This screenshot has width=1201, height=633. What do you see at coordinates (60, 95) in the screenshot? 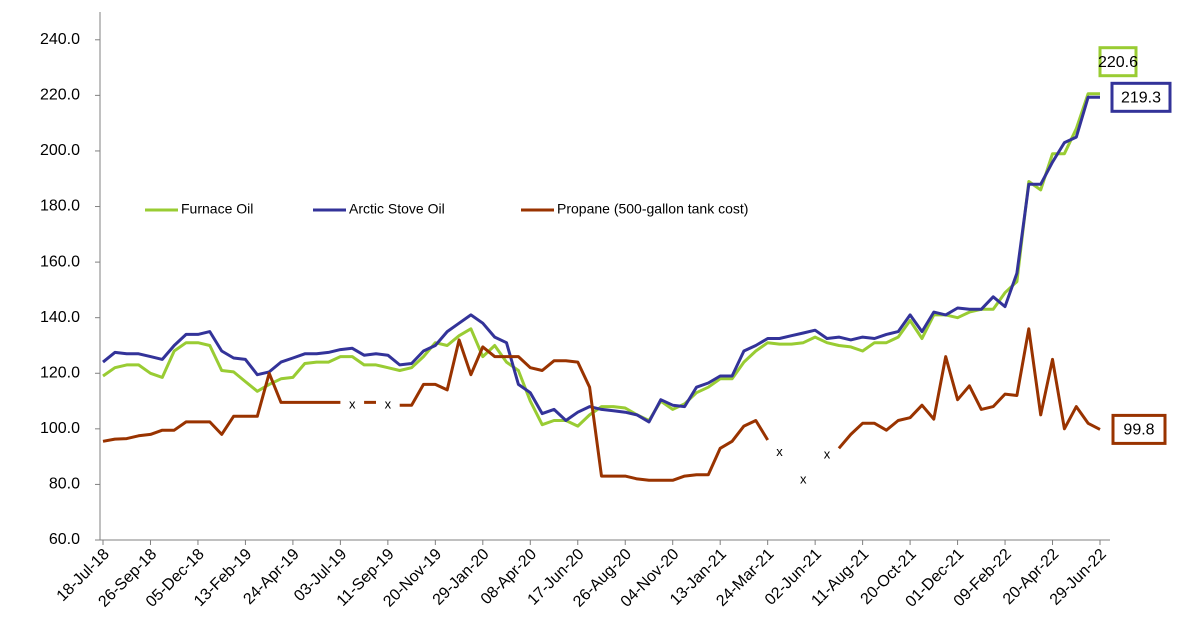
I see `y-tick-label: 220.0` at bounding box center [60, 95].